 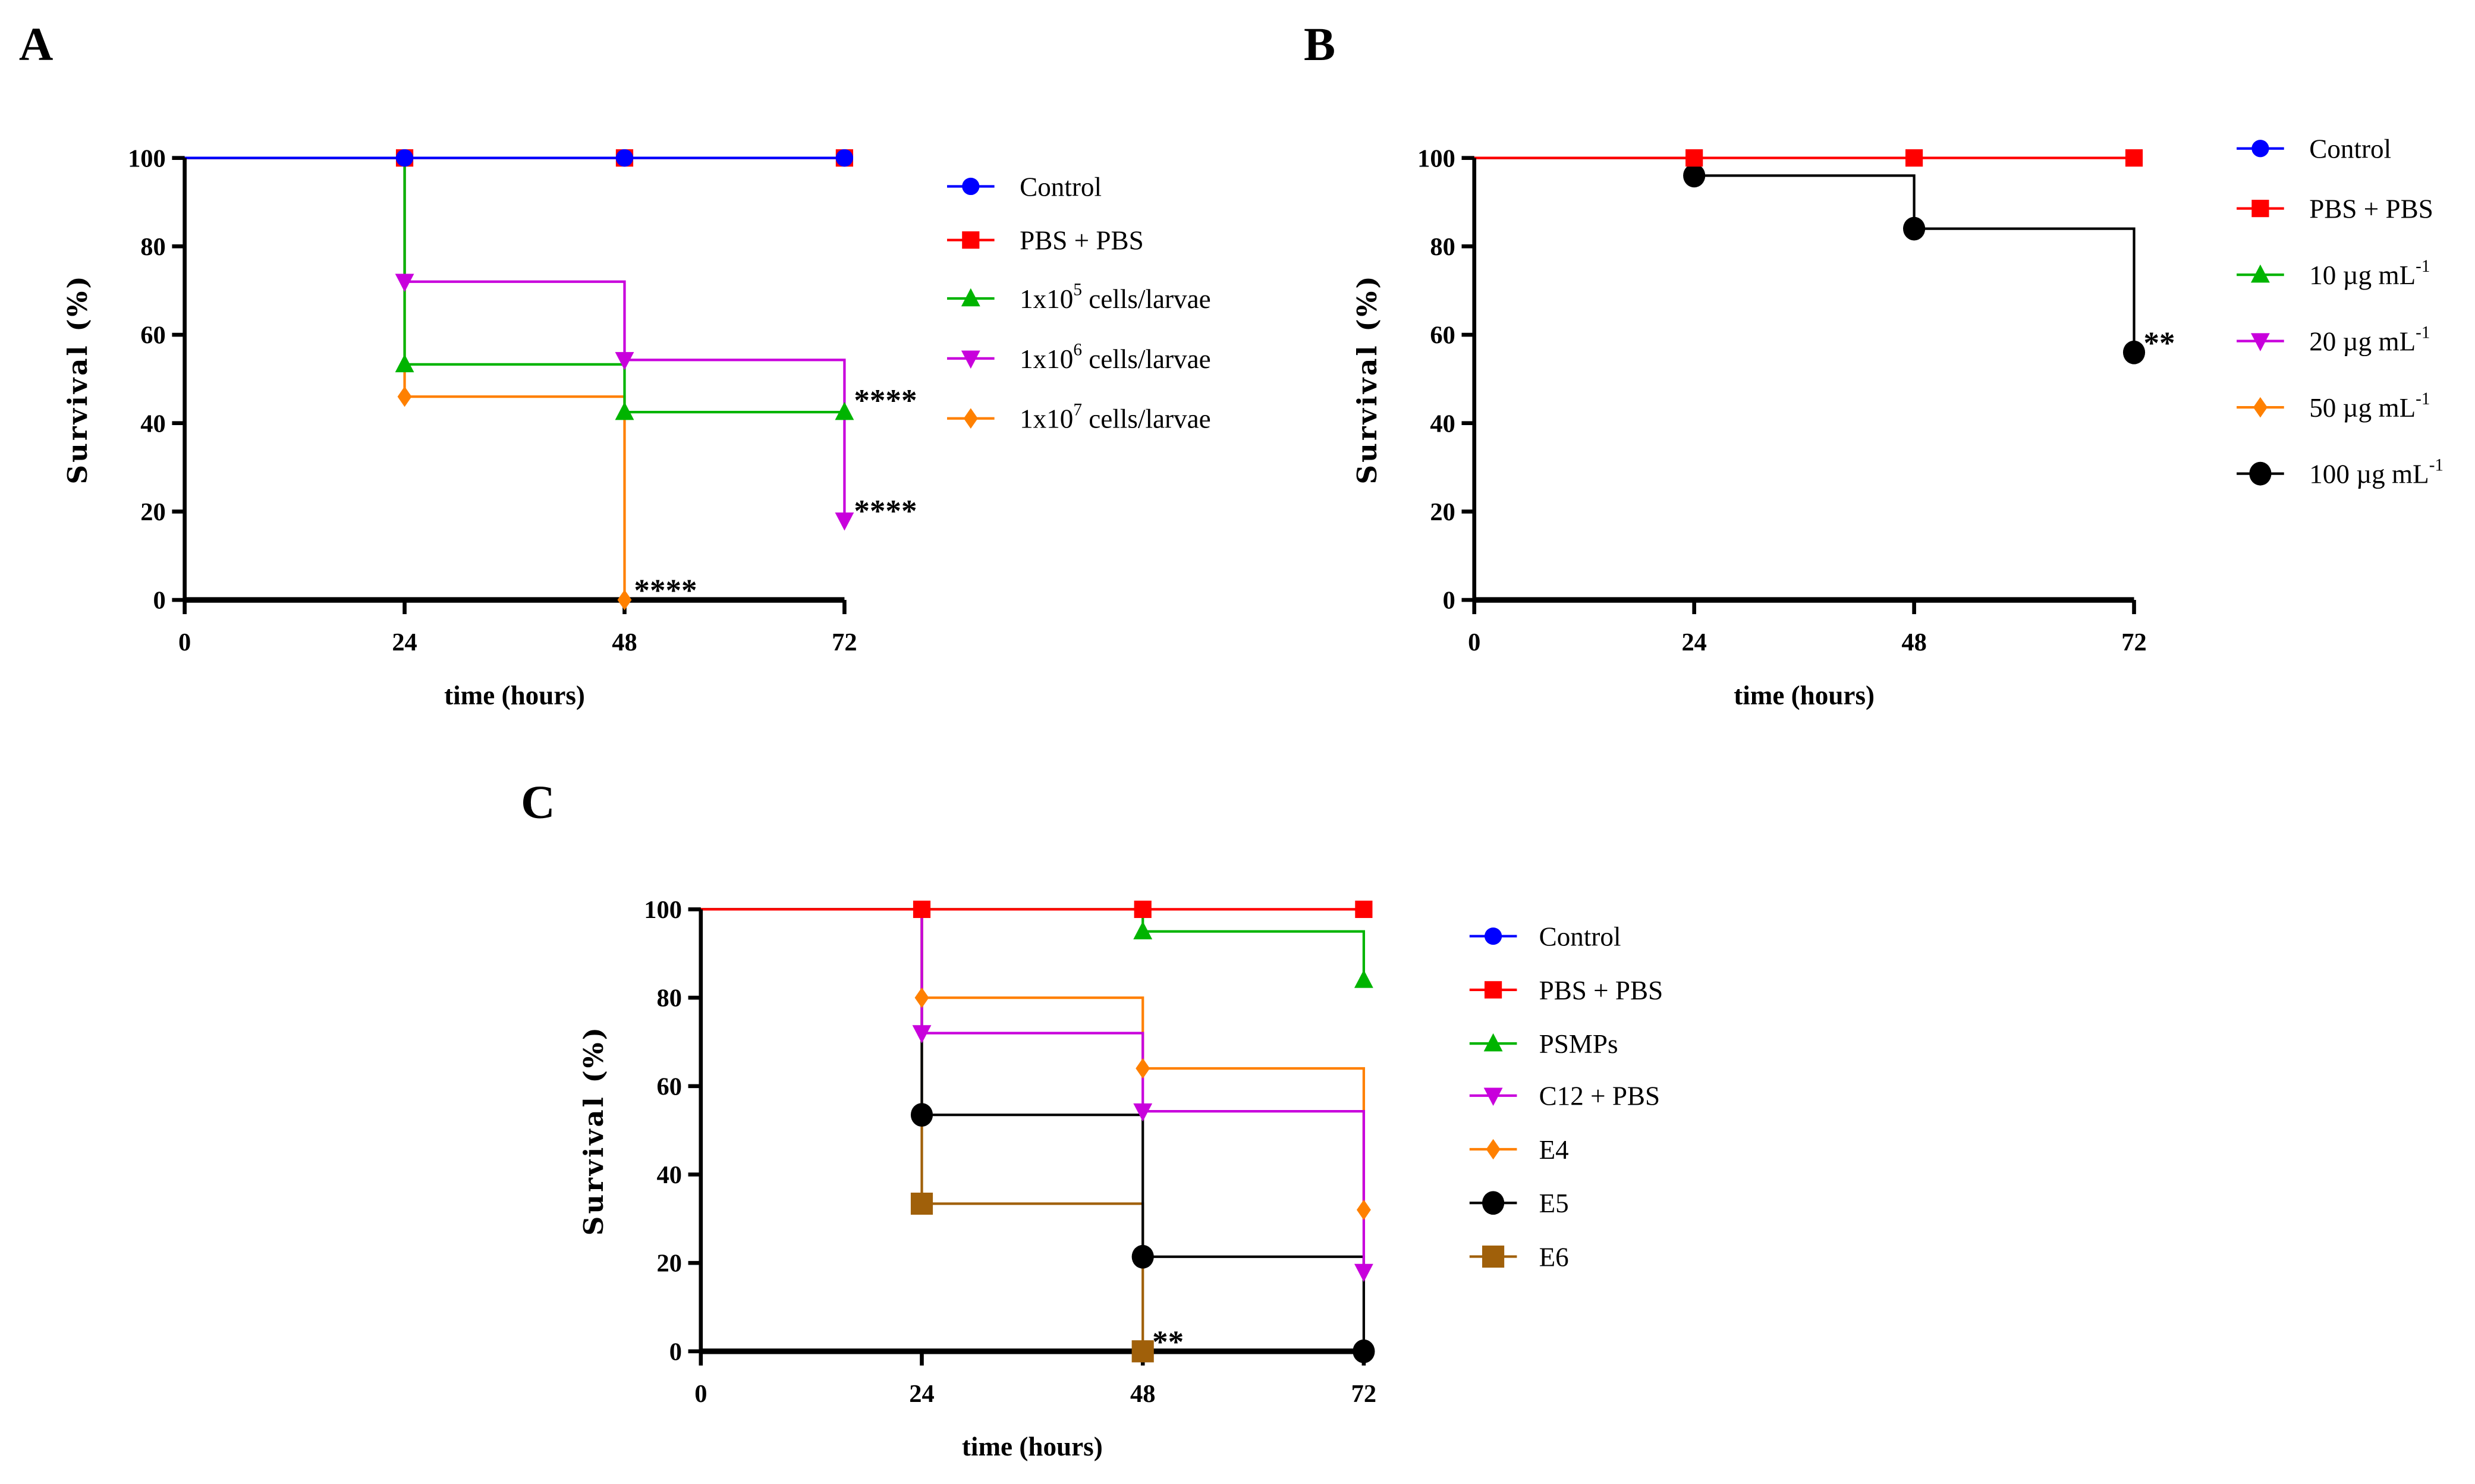 I want to click on legend-item: E6, so click(x=1519, y=1257).